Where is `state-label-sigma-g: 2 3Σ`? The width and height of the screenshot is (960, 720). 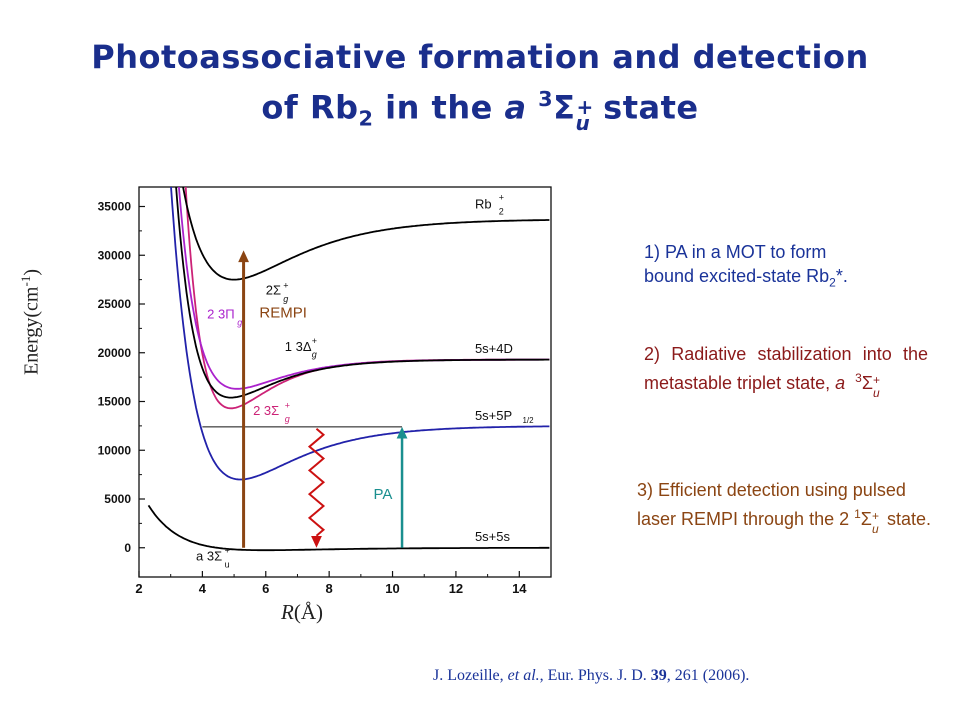 state-label-sigma-g: 2 3Σ is located at coordinates (266, 410).